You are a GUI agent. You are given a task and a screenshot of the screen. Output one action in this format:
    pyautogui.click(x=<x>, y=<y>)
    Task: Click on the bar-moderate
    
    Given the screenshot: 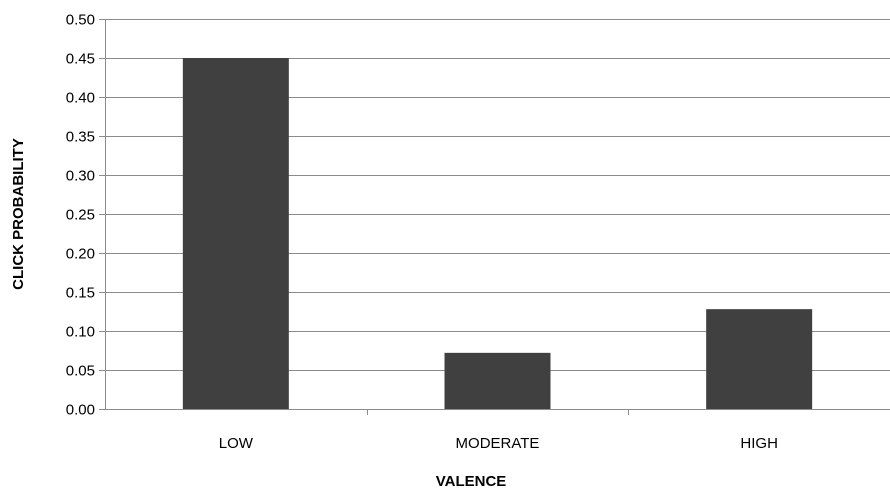 What is the action you would take?
    pyautogui.click(x=497, y=380)
    